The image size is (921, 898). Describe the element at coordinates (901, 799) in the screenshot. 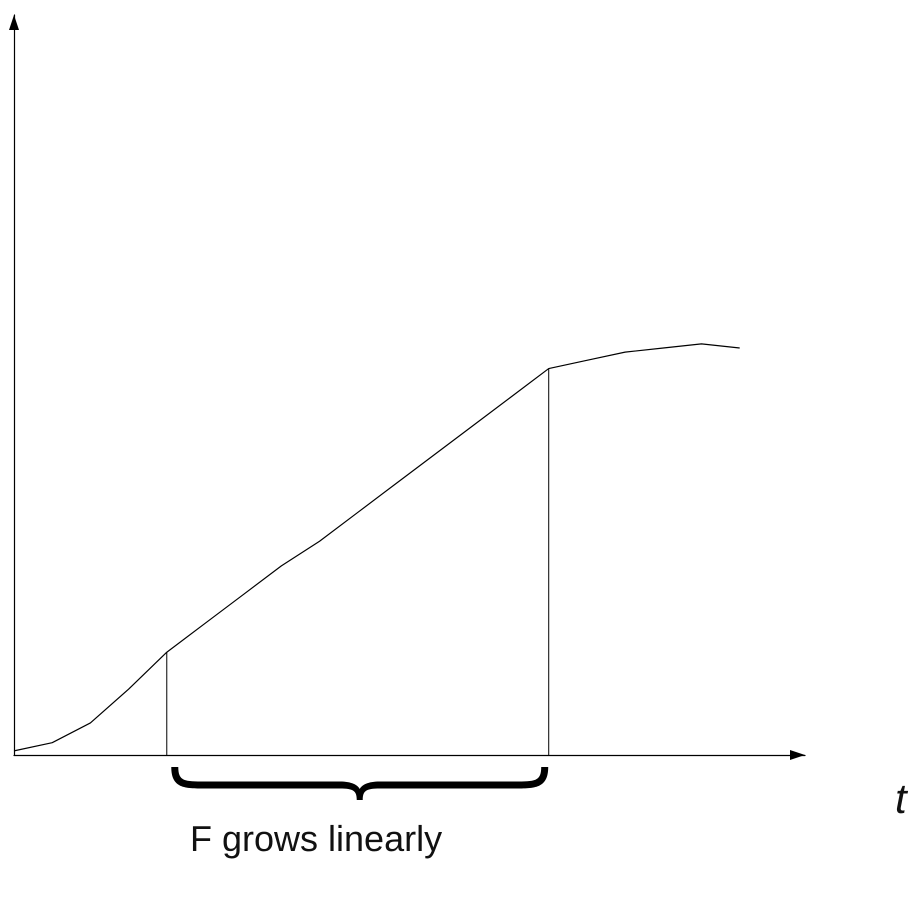

I see `x-axis-title: t` at that location.